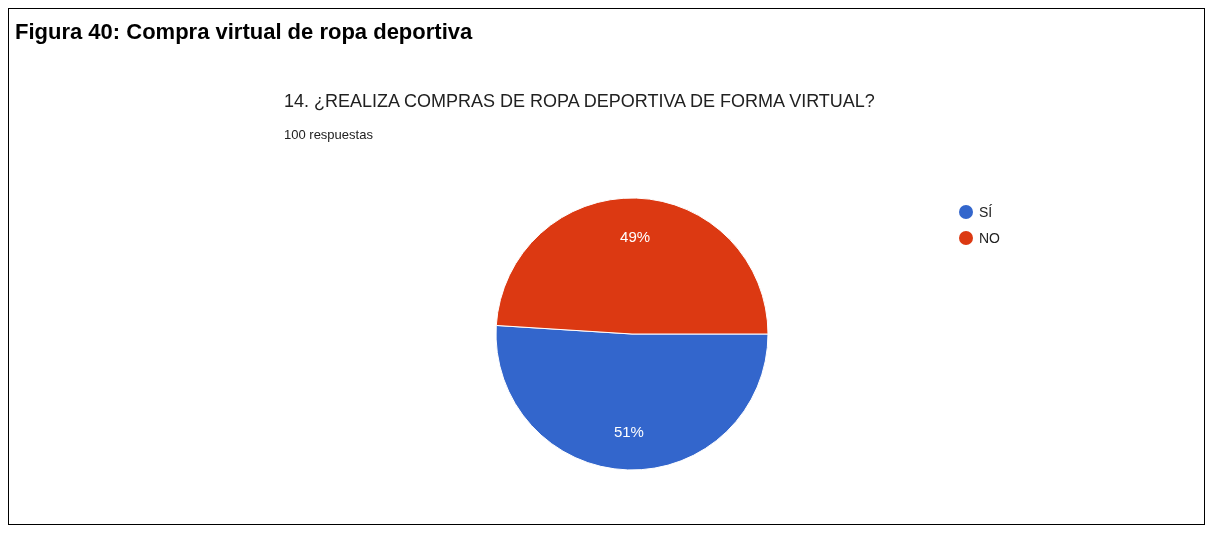 This screenshot has height=533, width=1213. I want to click on text: Figura 40: Compra virtual de ropa deportiva, so click(244, 32).